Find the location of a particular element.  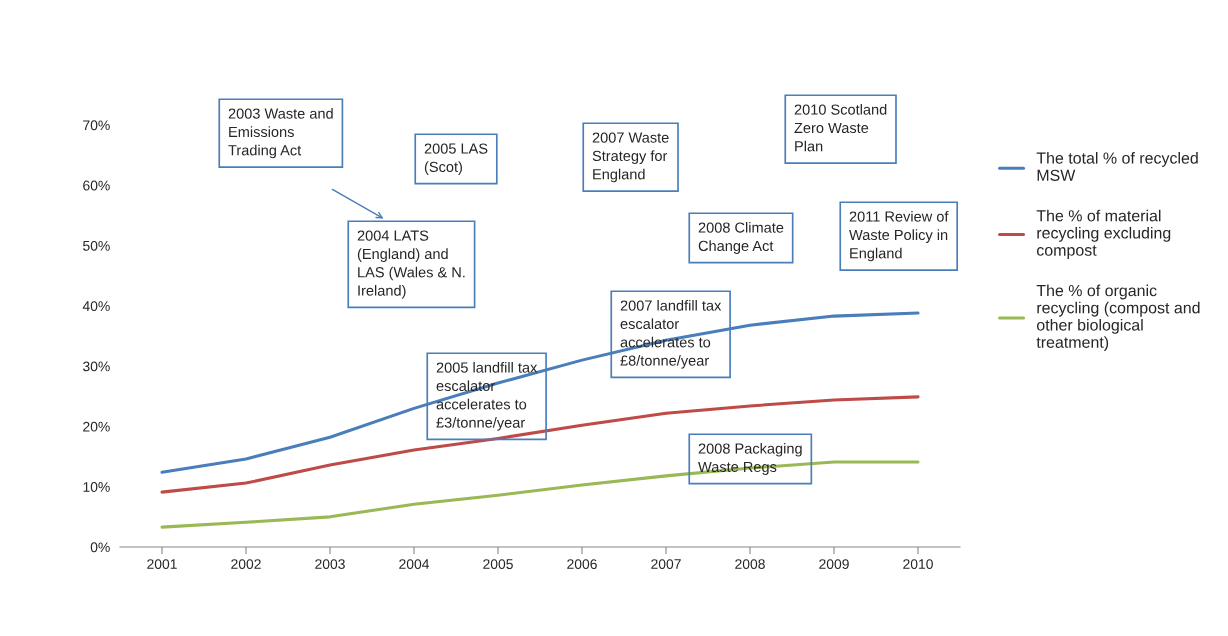

x-tick-label: 2008 is located at coordinates (750, 564).